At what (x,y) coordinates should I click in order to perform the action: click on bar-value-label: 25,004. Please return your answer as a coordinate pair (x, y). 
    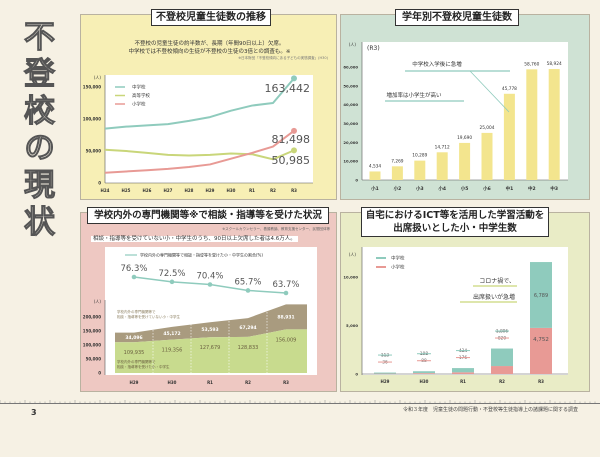
    Looking at the image, I should click on (486, 128).